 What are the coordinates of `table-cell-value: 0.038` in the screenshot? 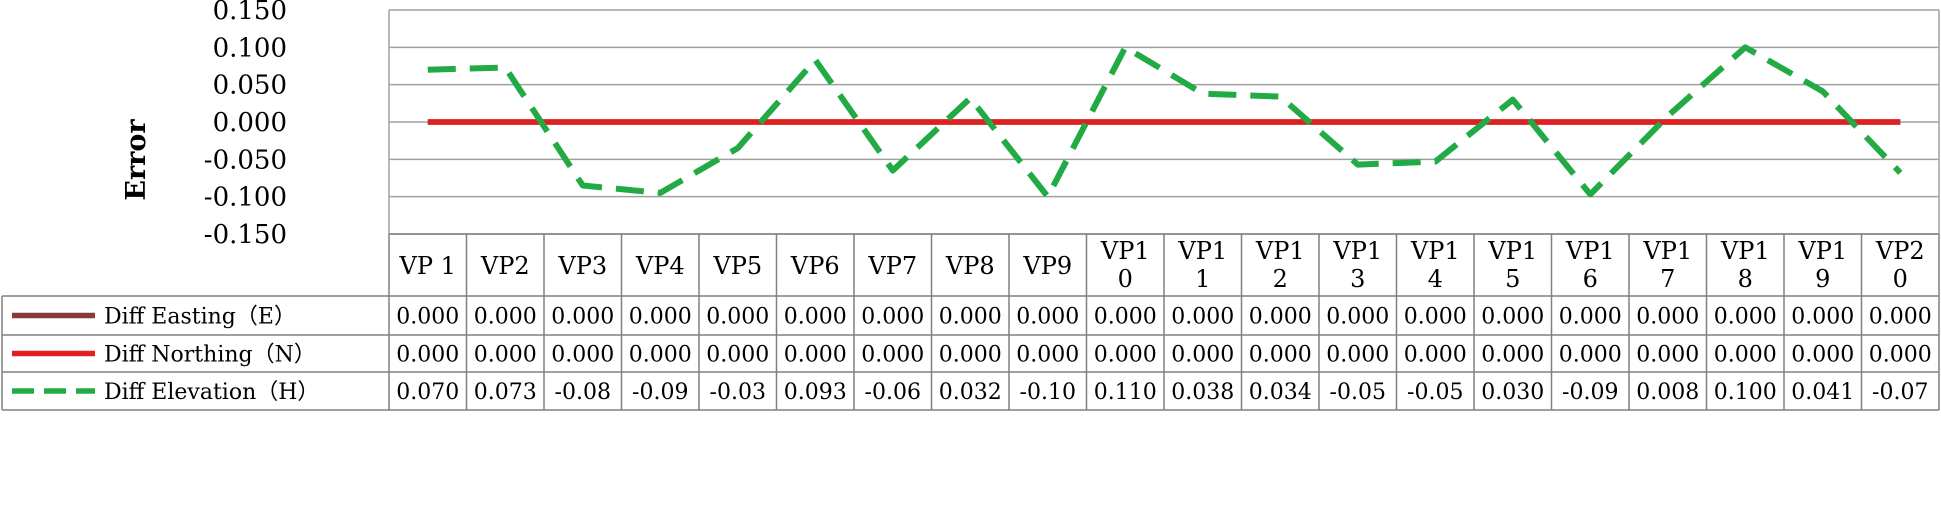 It's located at (1202, 392).